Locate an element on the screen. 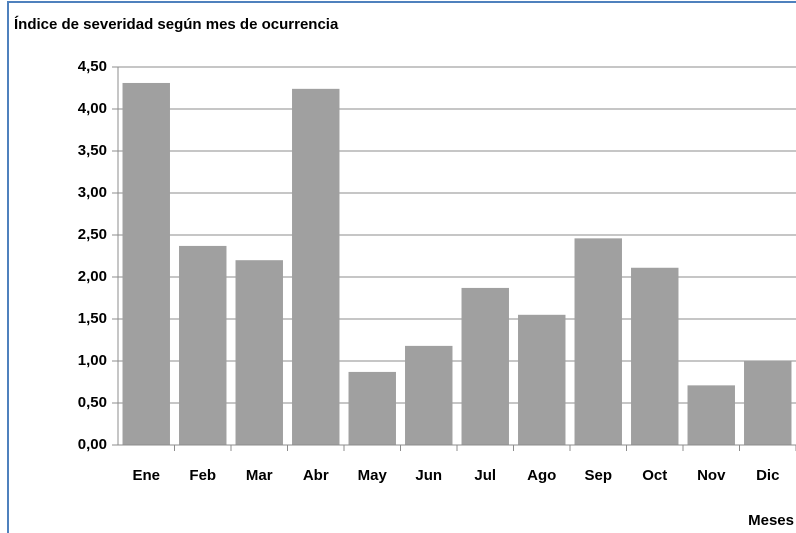 The width and height of the screenshot is (796, 533). y-tick-label: 0,00 is located at coordinates (92, 444).